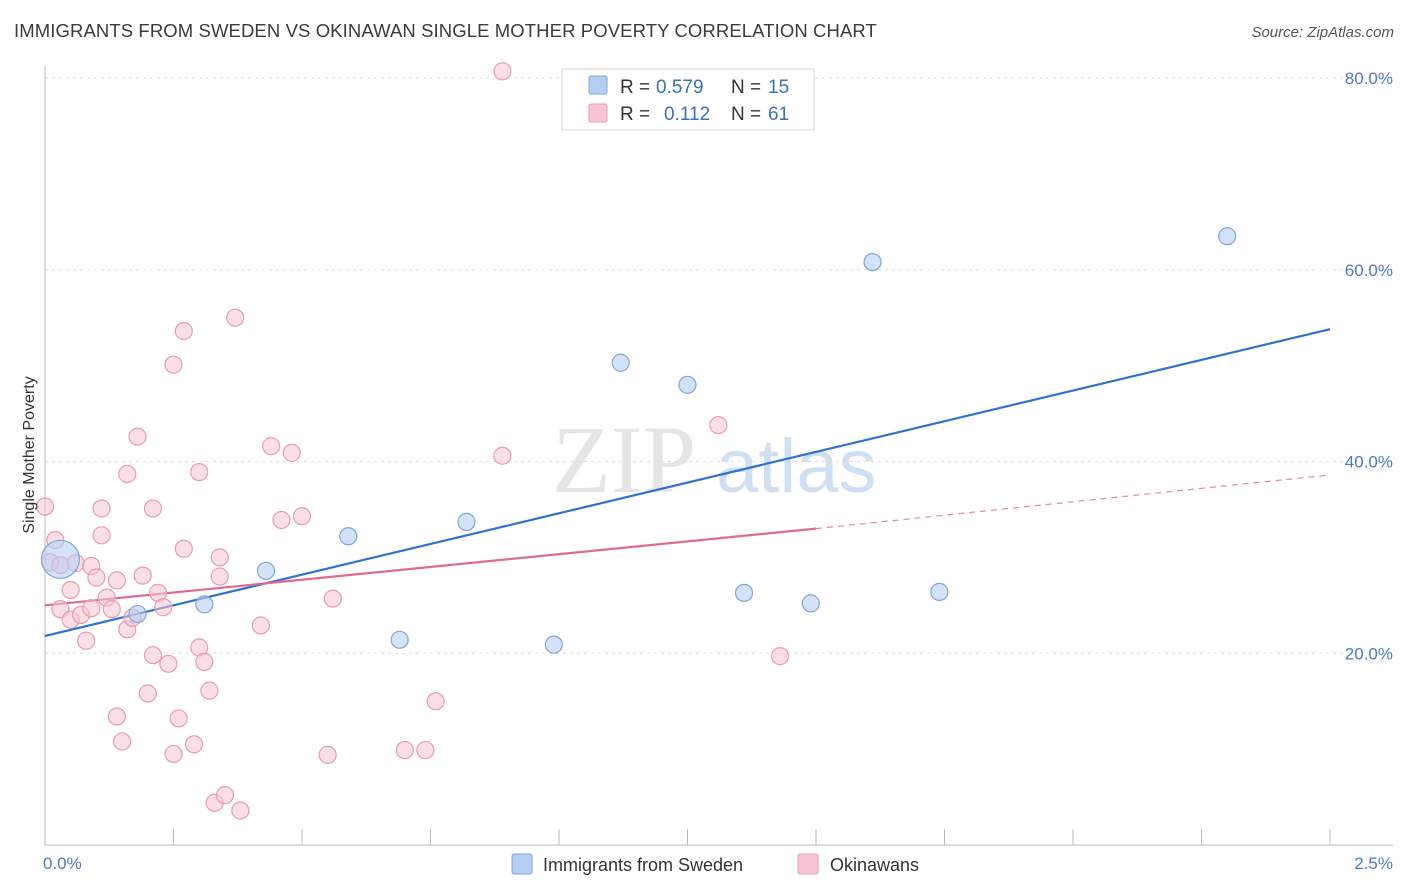 This screenshot has height=892, width=1406. Describe the element at coordinates (1369, 653) in the screenshot. I see `y-tick-label: 20.0%` at that location.